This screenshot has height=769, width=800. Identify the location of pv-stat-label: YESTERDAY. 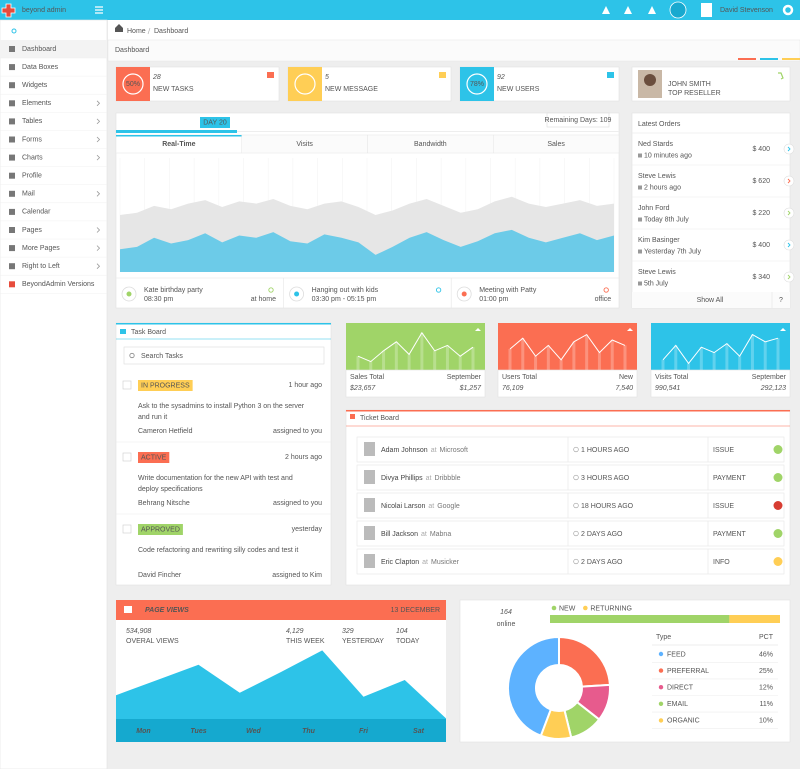
(363, 641).